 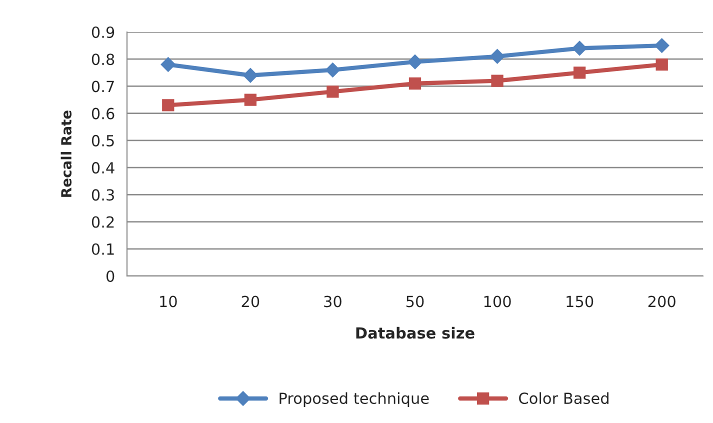 What do you see at coordinates (103, 249) in the screenshot?
I see `y-tick-label: 0.1` at bounding box center [103, 249].